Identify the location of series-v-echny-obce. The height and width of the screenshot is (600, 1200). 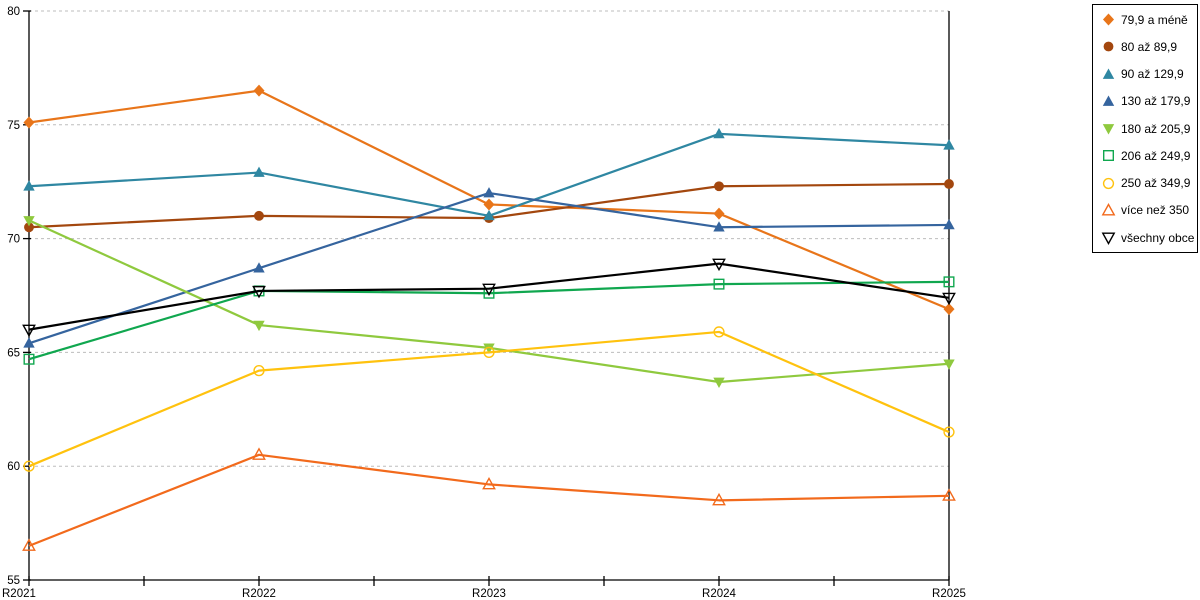
(489, 298).